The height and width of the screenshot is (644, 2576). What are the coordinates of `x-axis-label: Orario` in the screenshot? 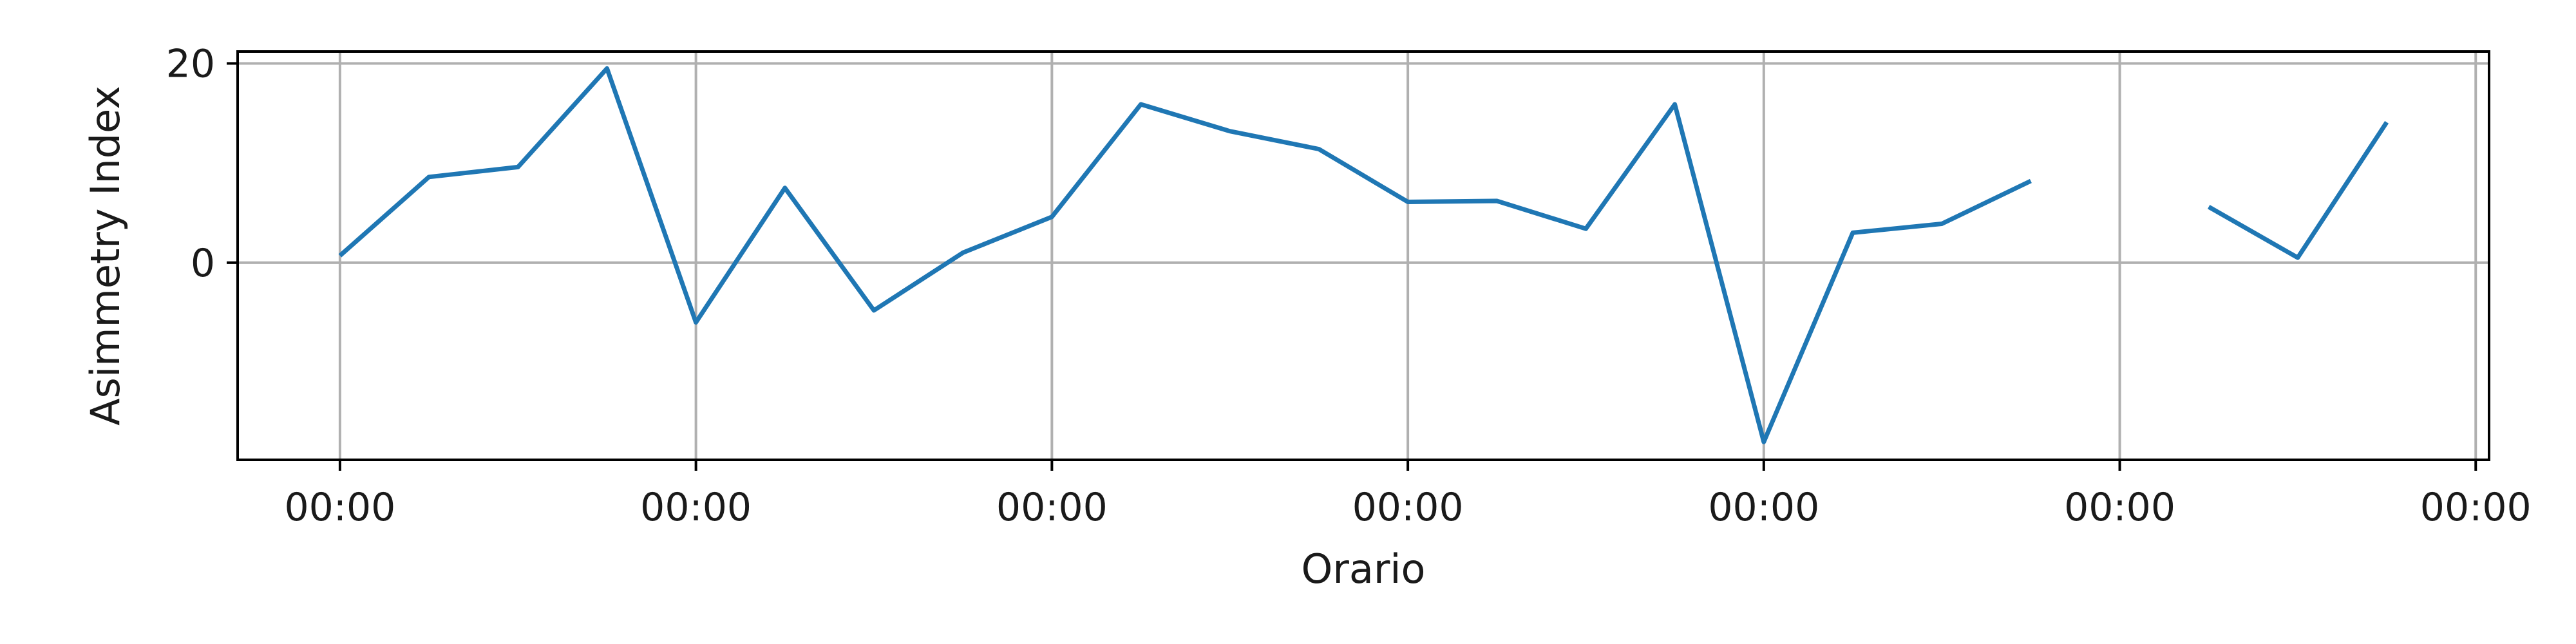 It's located at (1364, 569).